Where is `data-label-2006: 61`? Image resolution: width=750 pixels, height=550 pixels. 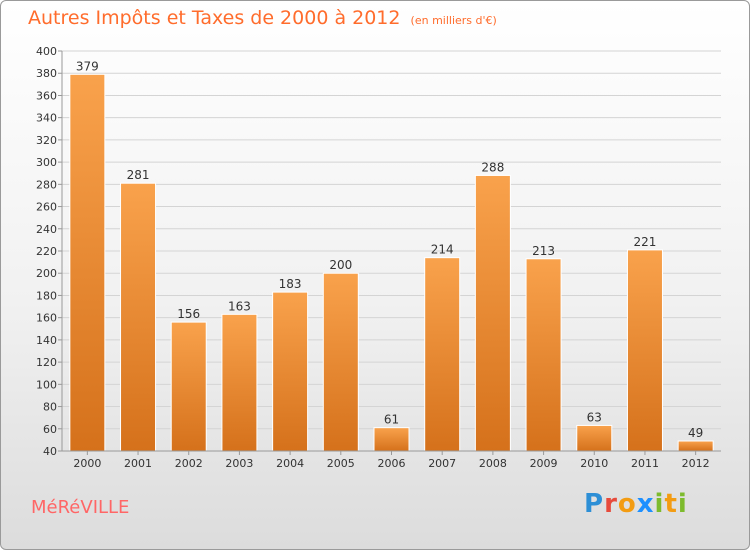 data-label-2006: 61 is located at coordinates (391, 420).